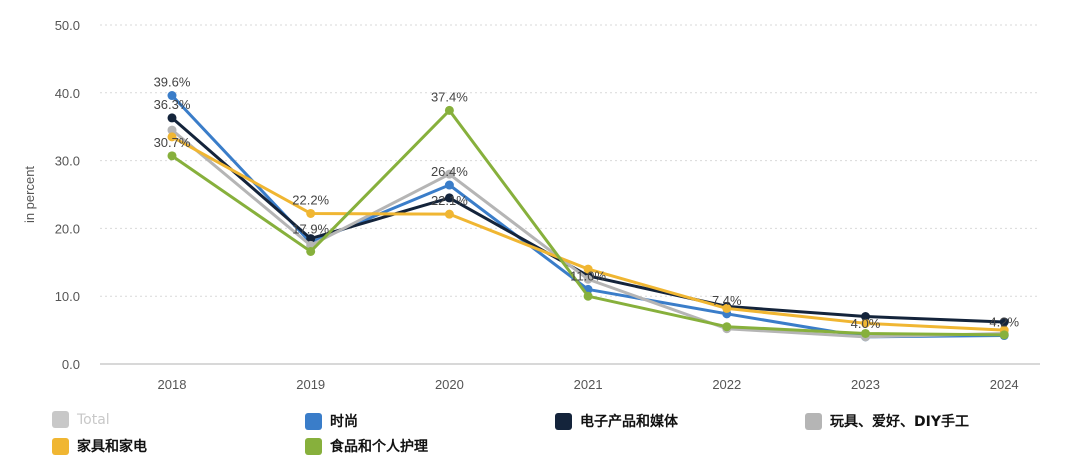 This screenshot has width=1080, height=474. I want to click on y-tick-label: 10.0, so click(67, 296).